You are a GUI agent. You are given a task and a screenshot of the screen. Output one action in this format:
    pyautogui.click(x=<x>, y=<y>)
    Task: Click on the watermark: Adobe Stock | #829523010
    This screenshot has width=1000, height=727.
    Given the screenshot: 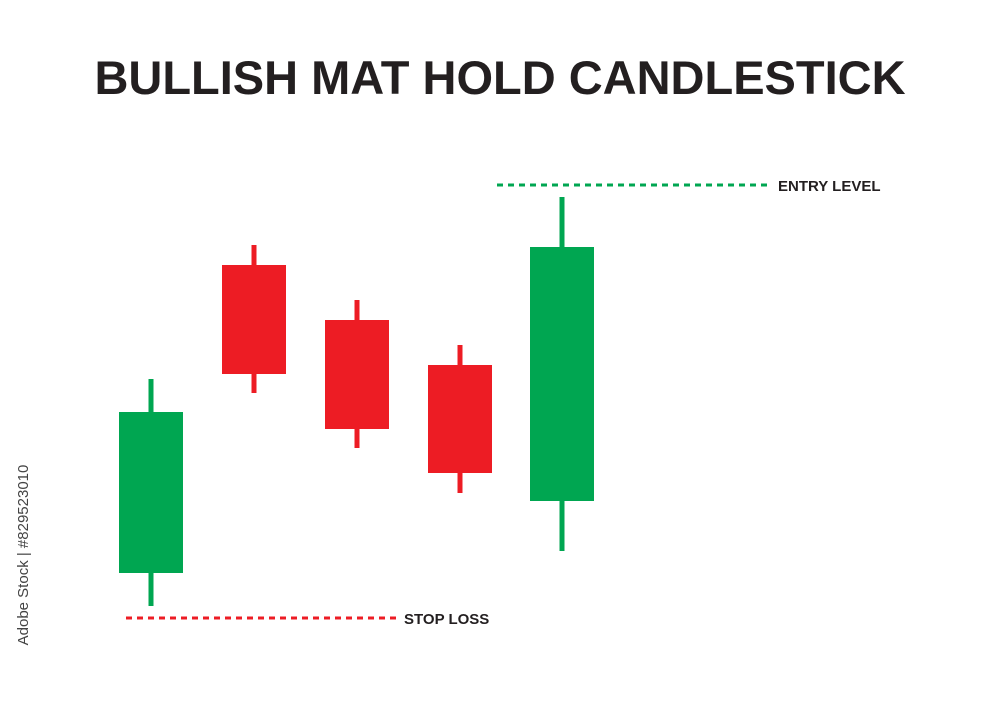 What is the action you would take?
    pyautogui.click(x=23, y=555)
    